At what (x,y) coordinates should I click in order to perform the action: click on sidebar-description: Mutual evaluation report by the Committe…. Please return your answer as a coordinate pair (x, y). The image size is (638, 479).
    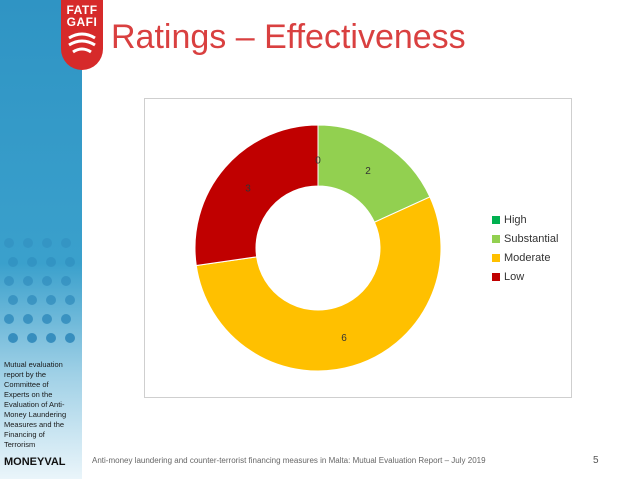
    Looking at the image, I should click on (35, 404).